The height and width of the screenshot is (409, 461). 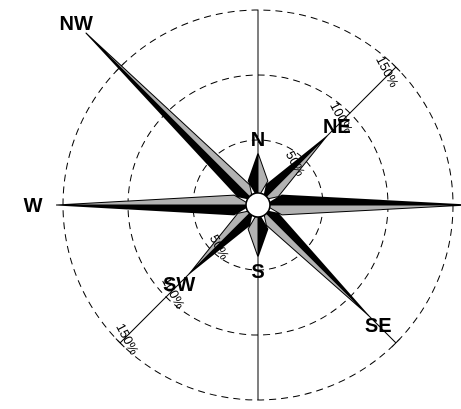 I want to click on direction-label-s: S, so click(x=257, y=272).